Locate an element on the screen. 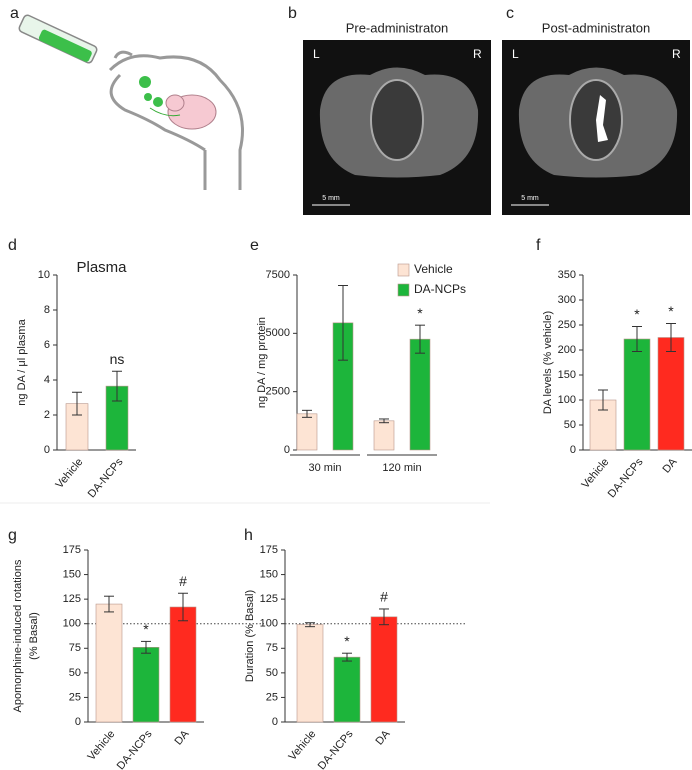 The height and width of the screenshot is (770, 692). y-tick-label: 10 is located at coordinates (44, 275).